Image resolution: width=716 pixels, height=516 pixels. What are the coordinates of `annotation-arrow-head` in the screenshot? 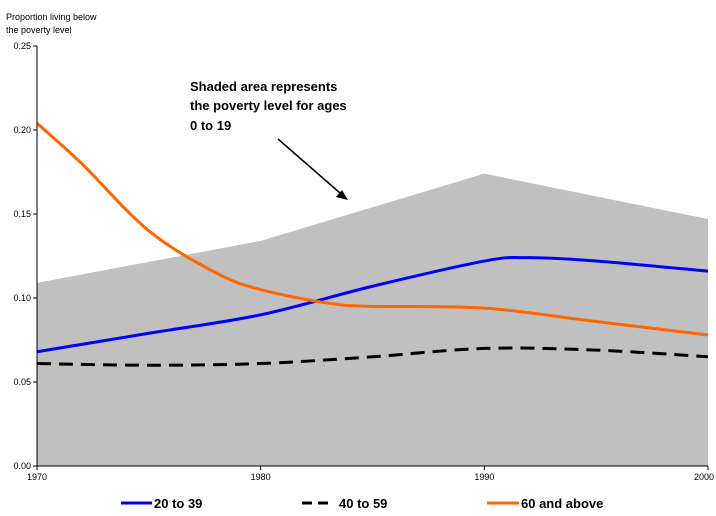 It's located at (342, 195).